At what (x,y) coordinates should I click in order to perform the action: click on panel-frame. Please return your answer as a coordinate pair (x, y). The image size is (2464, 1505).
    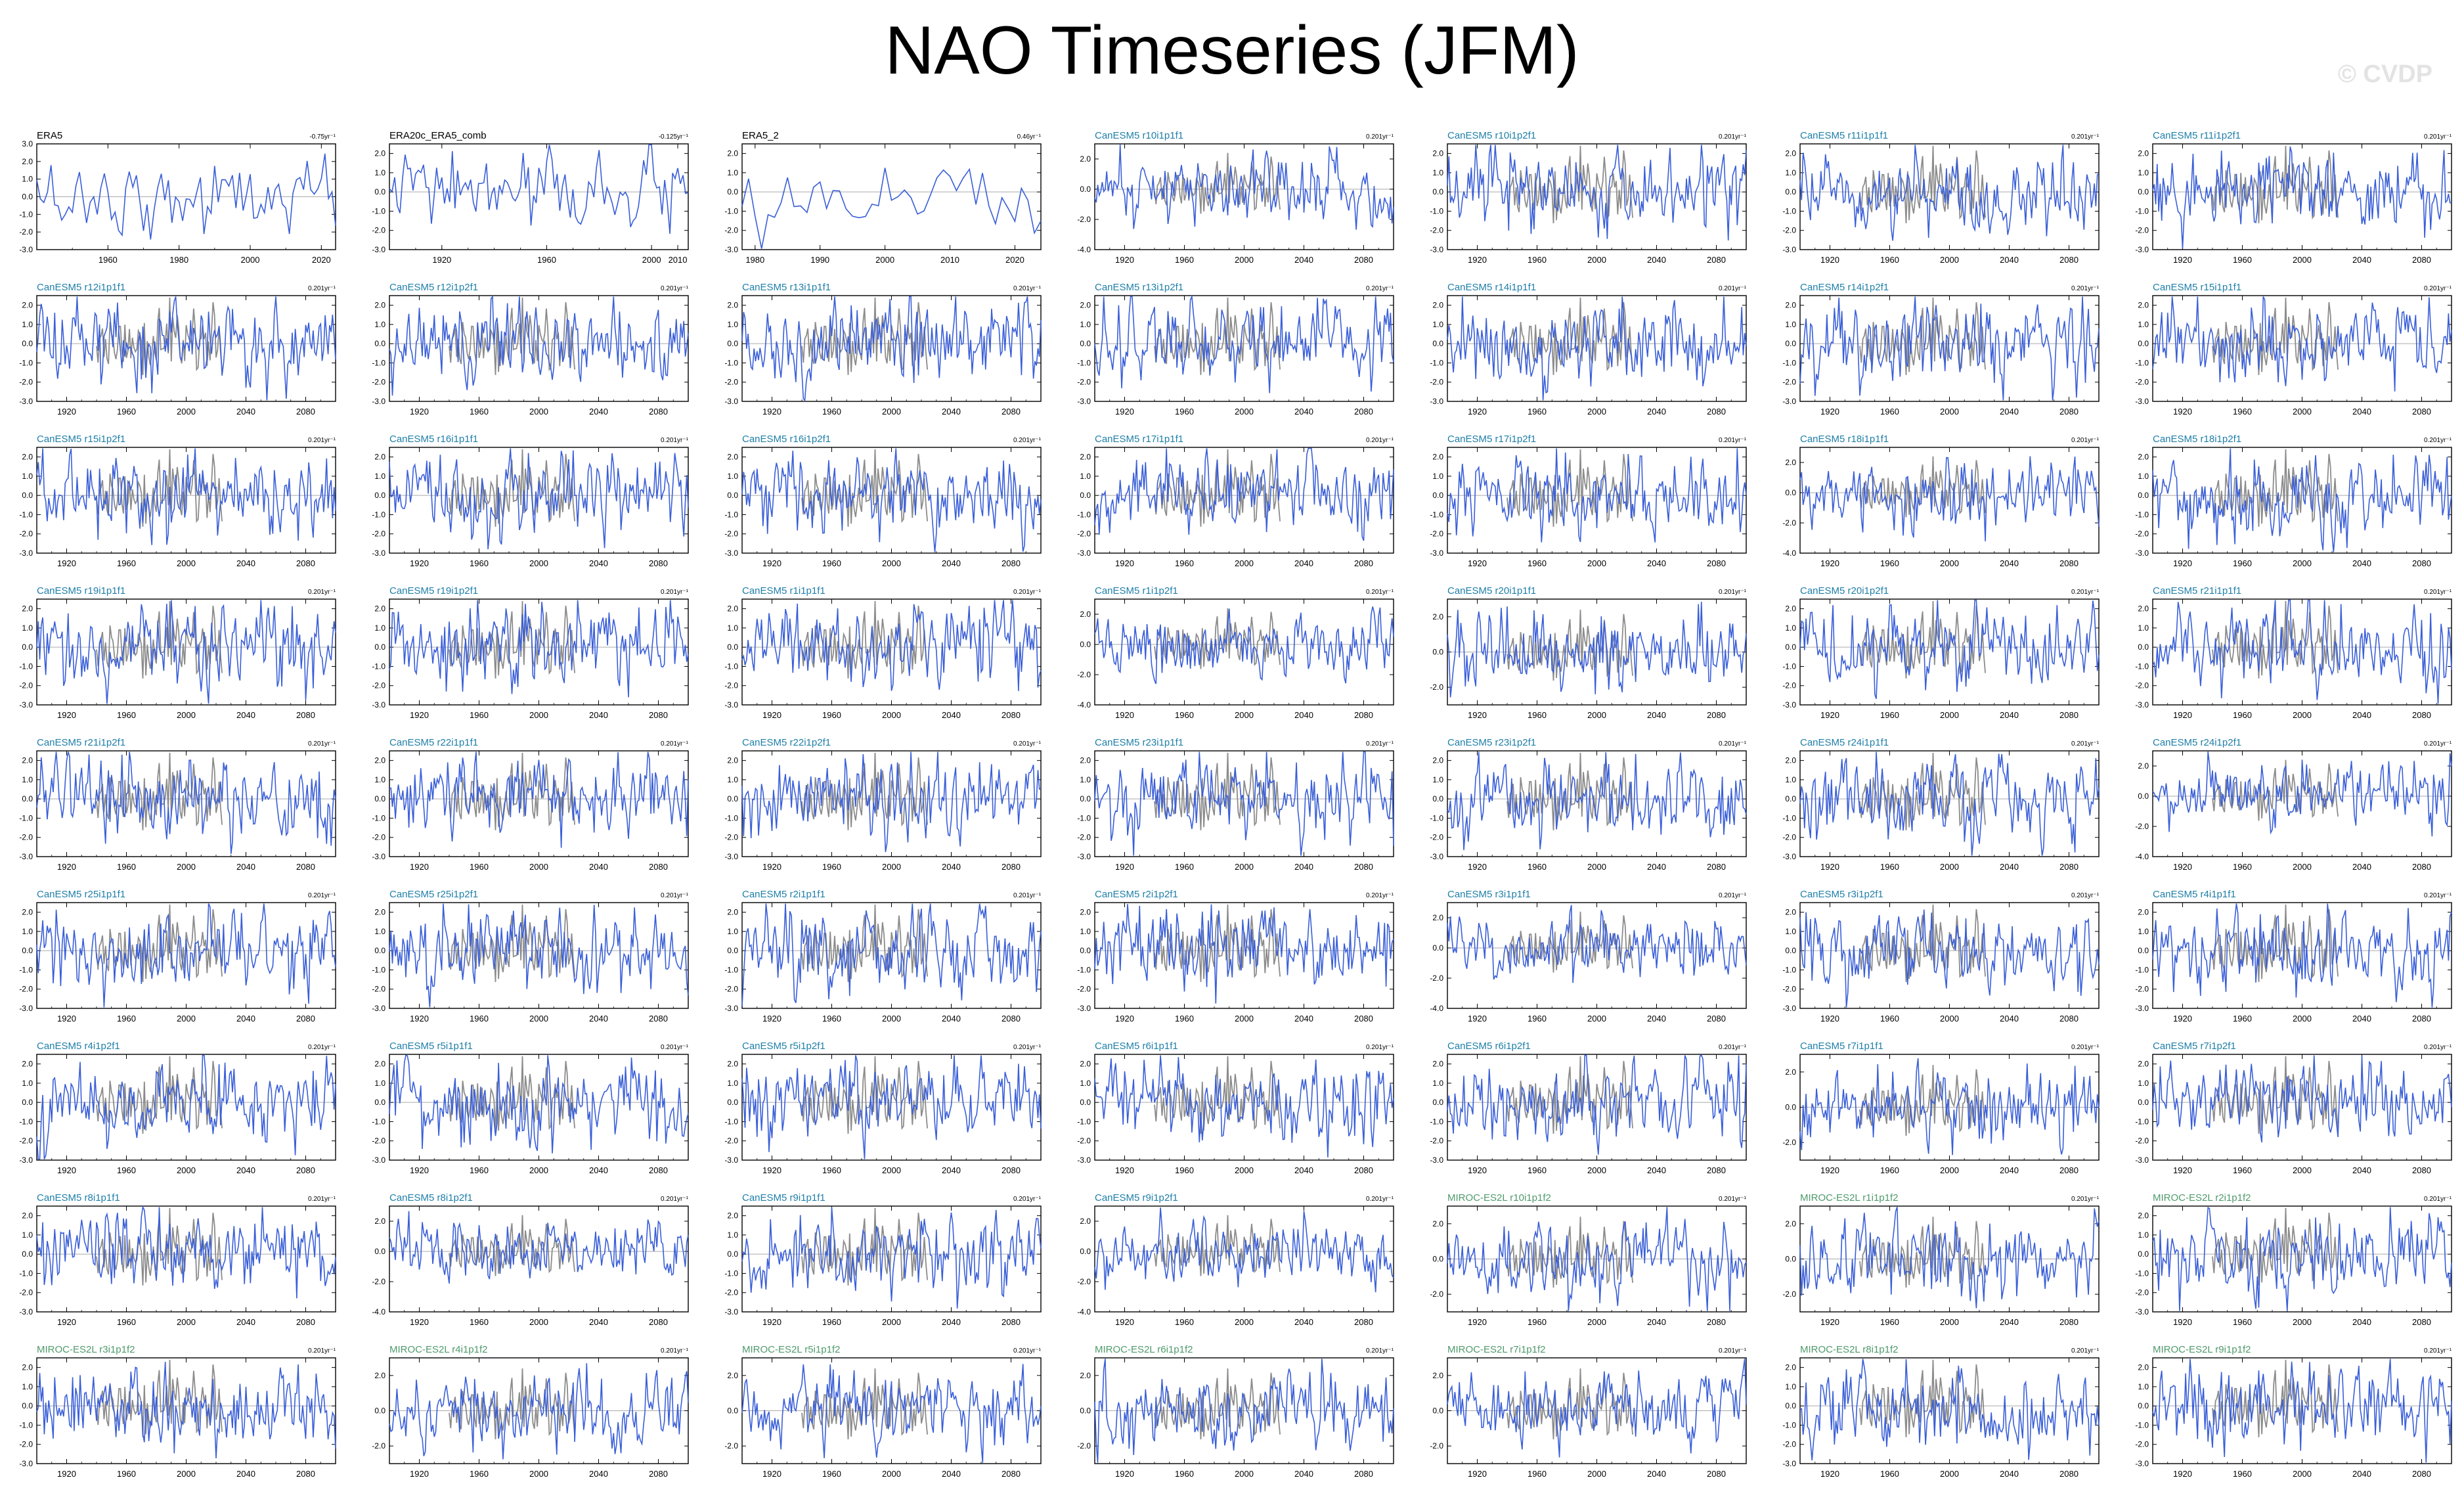
    Looking at the image, I should click on (539, 196).